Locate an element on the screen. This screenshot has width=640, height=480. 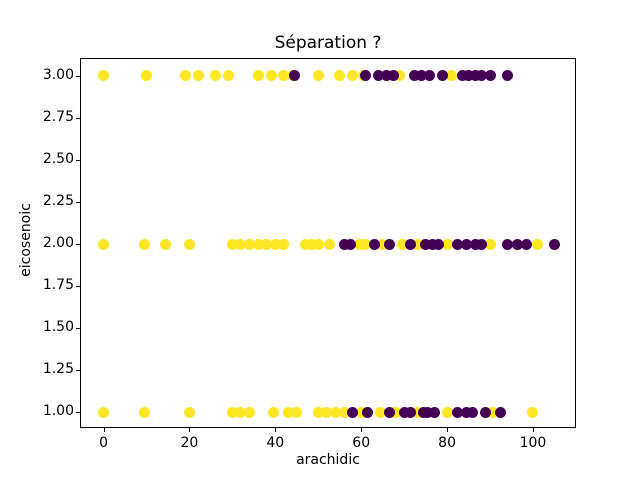
y-tick-label: 1.50 is located at coordinates (58, 327).